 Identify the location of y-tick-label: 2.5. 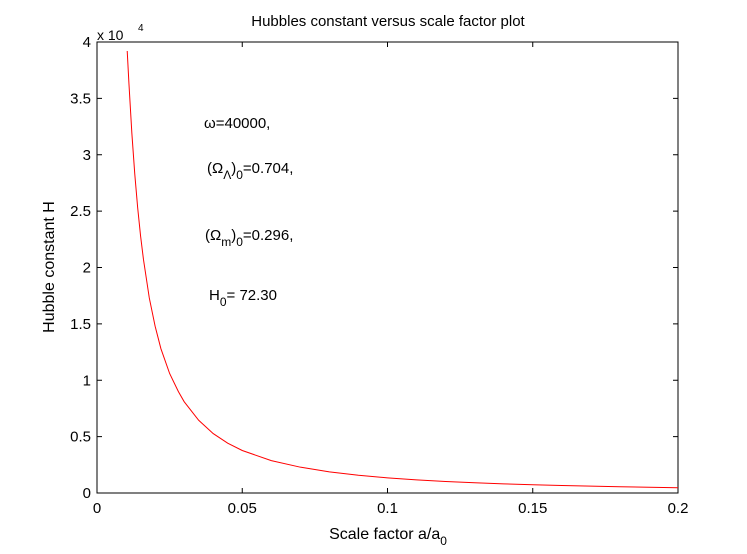
(80, 211).